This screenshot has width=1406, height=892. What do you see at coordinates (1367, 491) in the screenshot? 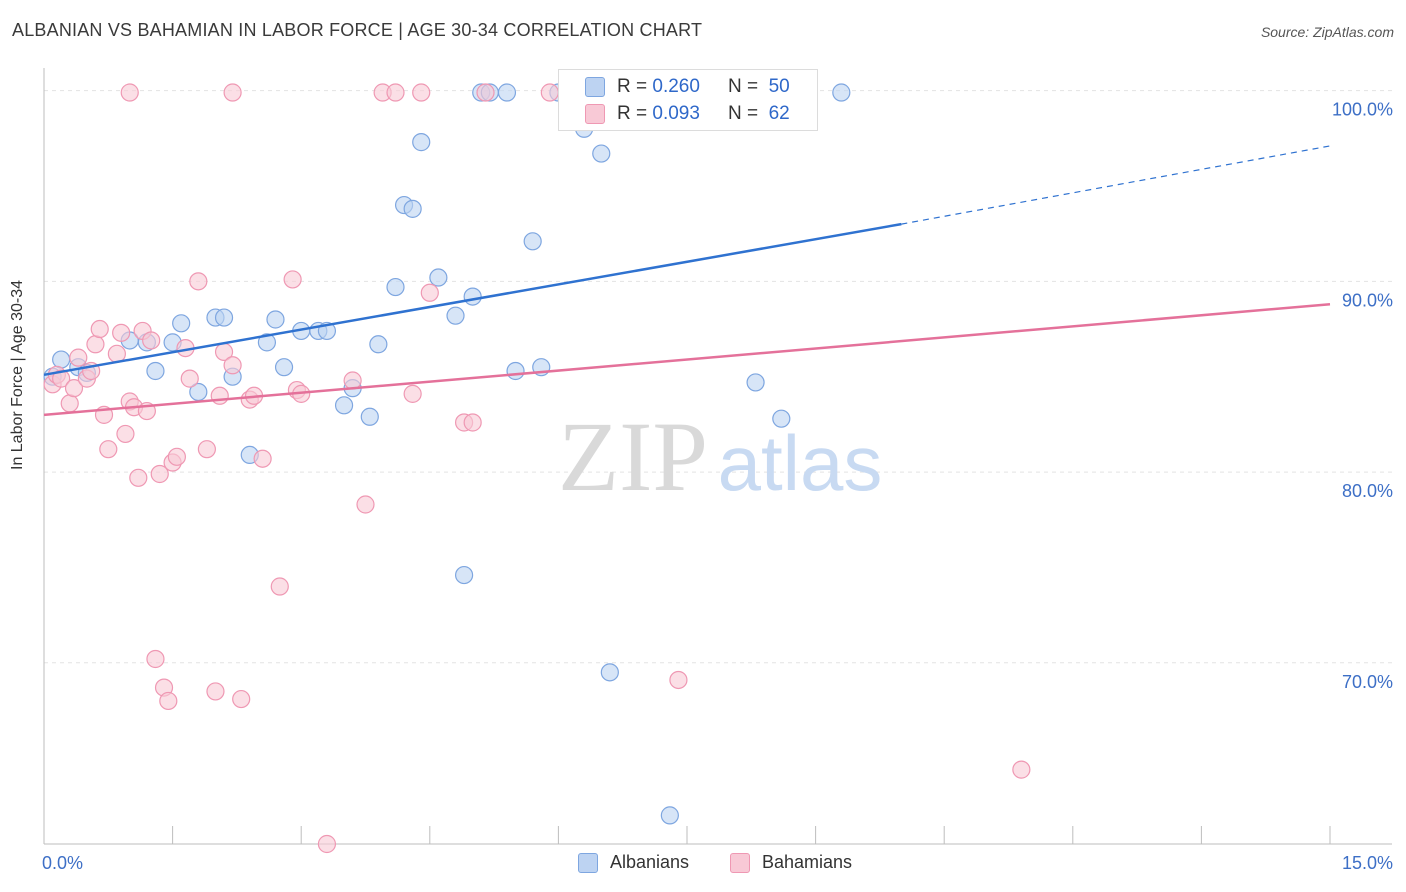
I see `y-tick-label: 80.0%` at bounding box center [1367, 491].